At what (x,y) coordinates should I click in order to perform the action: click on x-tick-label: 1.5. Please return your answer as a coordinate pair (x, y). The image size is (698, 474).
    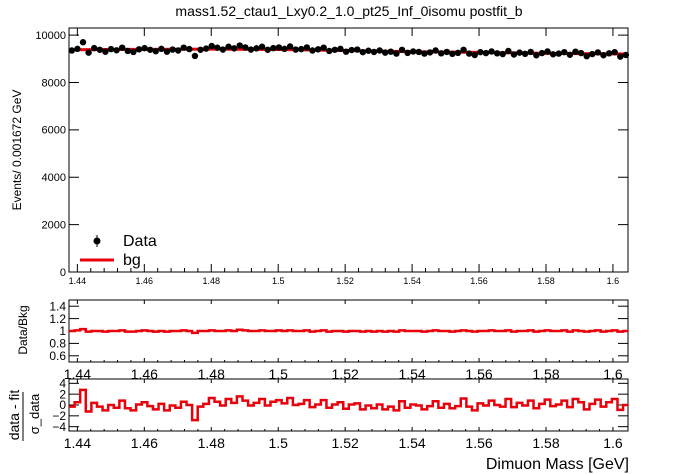
    Looking at the image, I should click on (278, 374).